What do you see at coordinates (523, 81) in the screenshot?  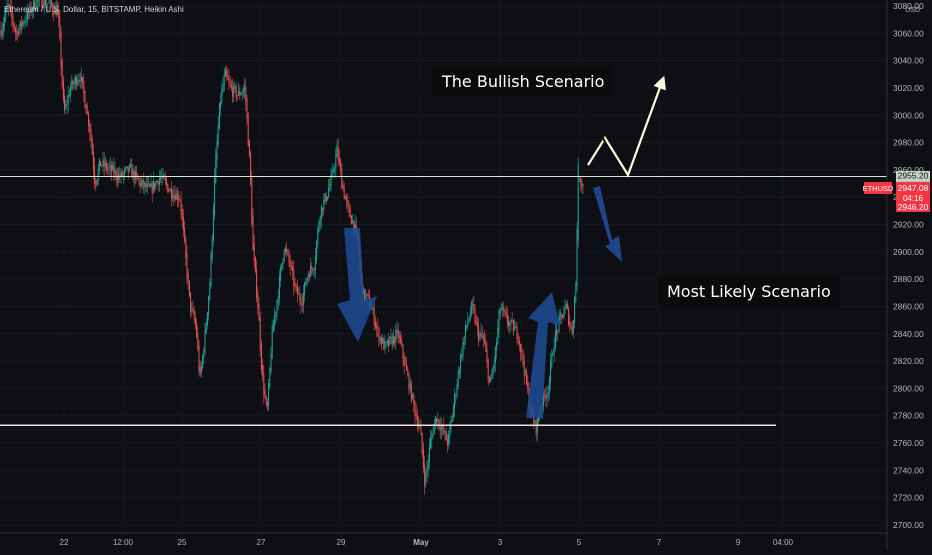 I see `bullish-scenario-callout: The Bullish Scenario` at bounding box center [523, 81].